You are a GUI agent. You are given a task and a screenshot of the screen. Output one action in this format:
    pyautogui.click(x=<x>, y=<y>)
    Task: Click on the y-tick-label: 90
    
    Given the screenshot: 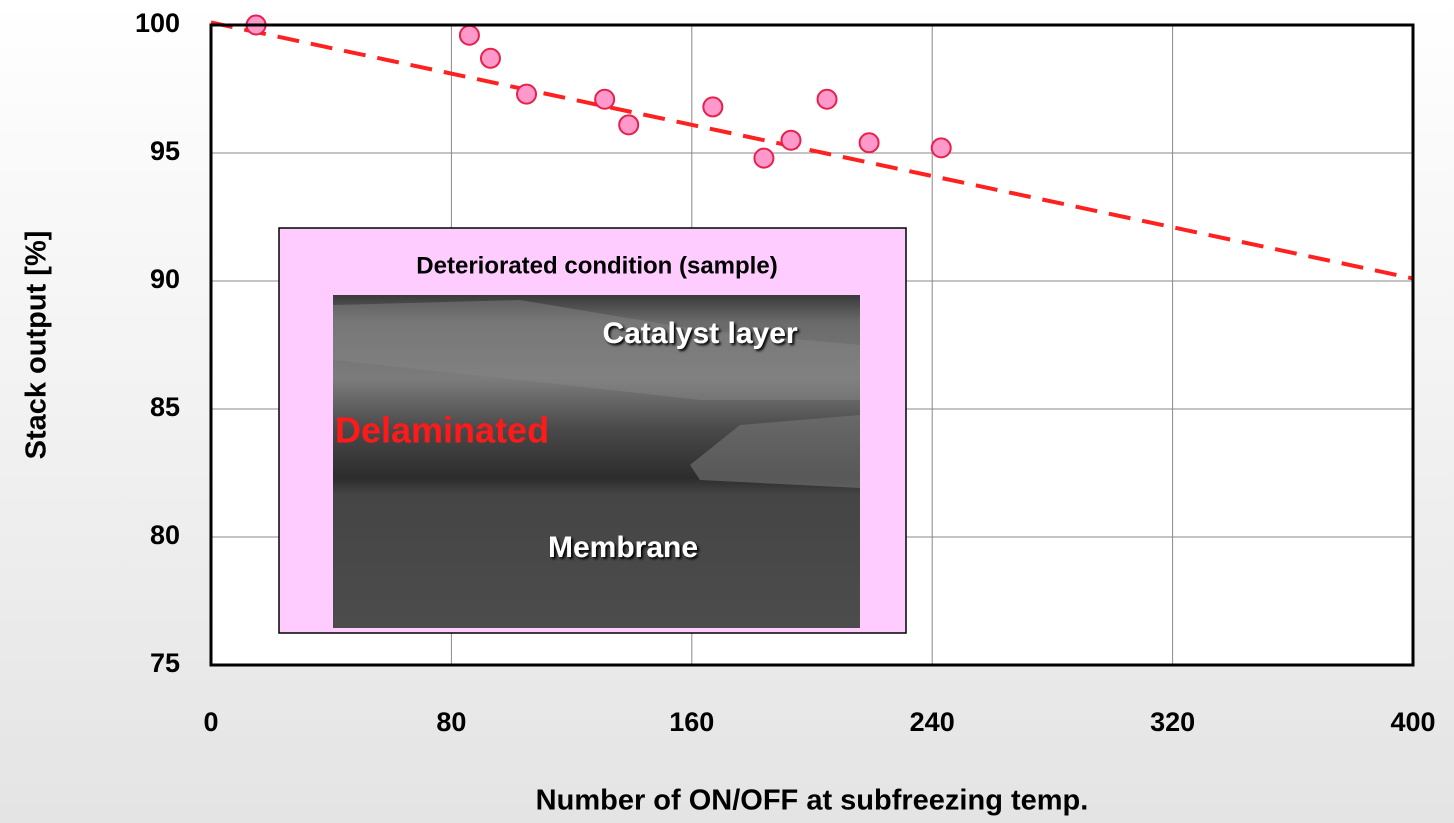 What is the action you would take?
    pyautogui.click(x=165, y=279)
    